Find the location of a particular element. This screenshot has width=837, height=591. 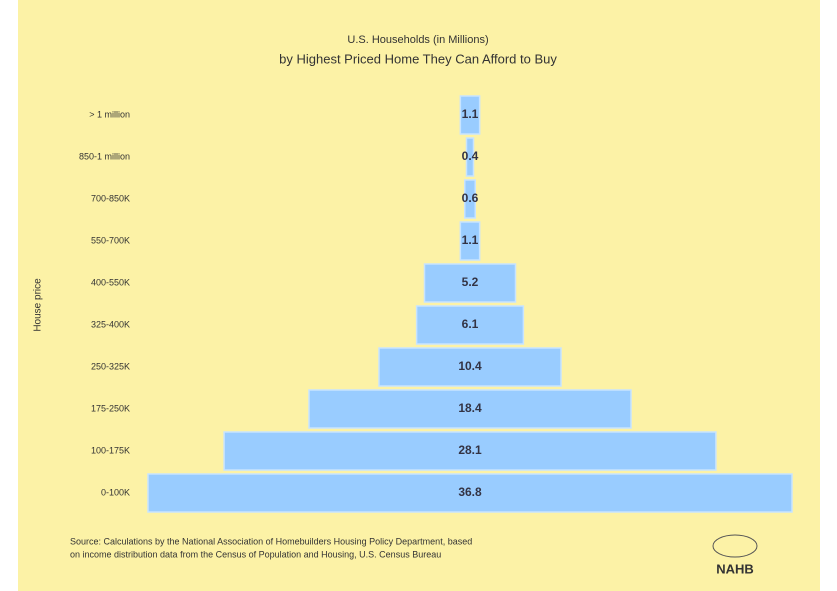

value-label: 10.4 is located at coordinates (470, 366).